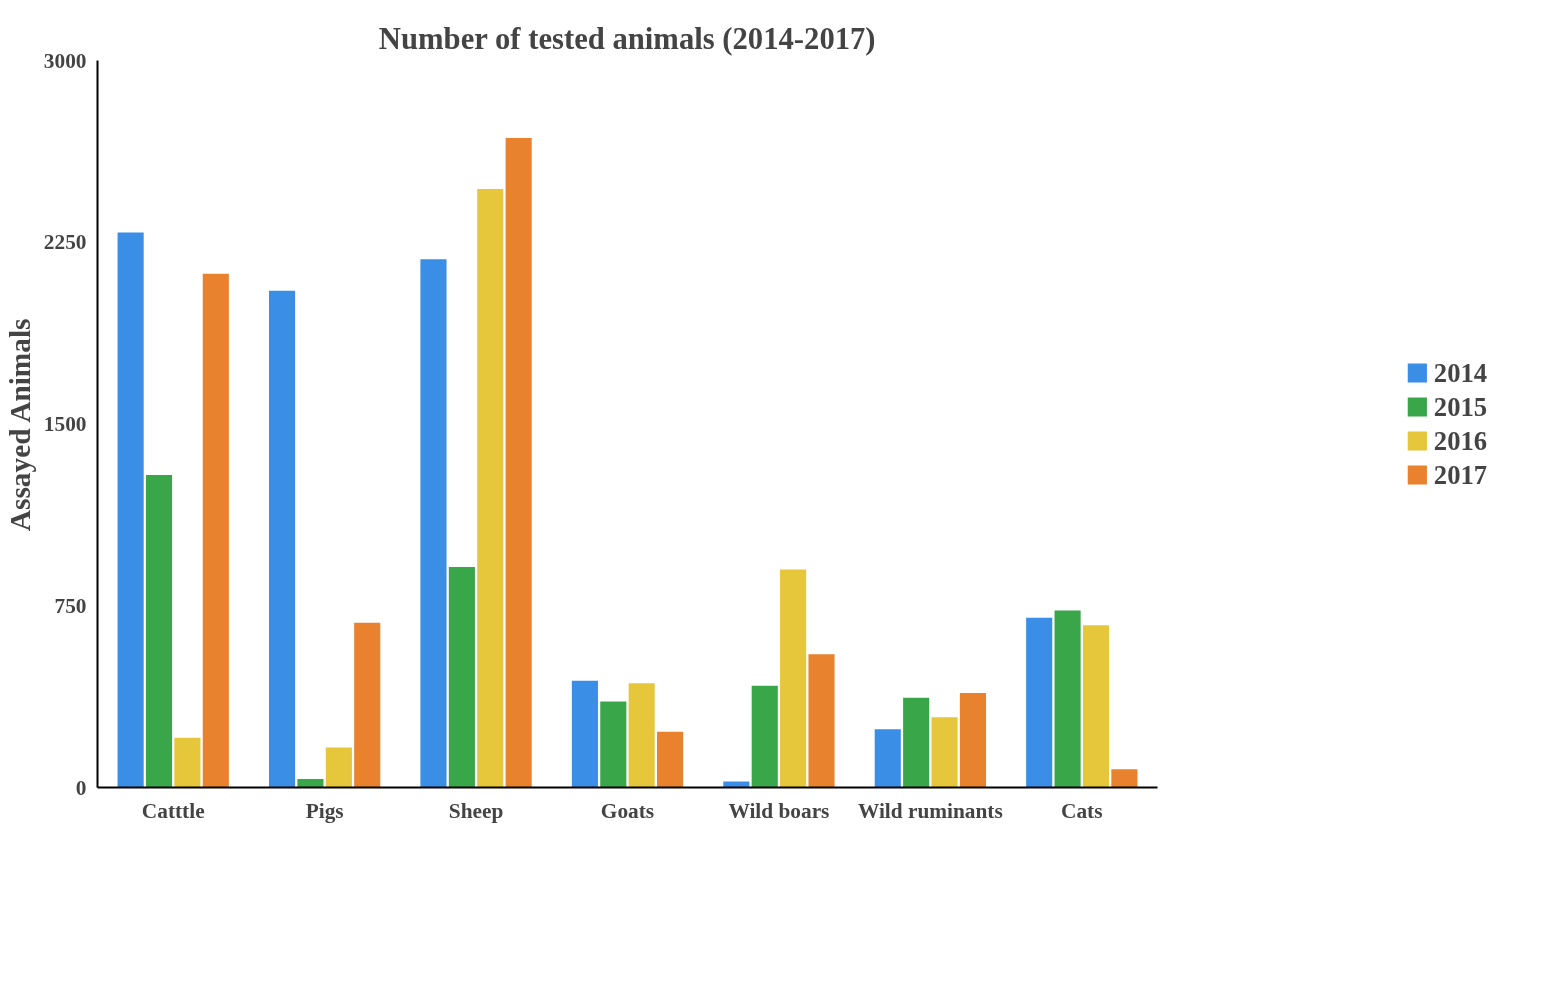 The height and width of the screenshot is (992, 1553). What do you see at coordinates (1082, 810) in the screenshot?
I see `x-tick-label: Cats` at bounding box center [1082, 810].